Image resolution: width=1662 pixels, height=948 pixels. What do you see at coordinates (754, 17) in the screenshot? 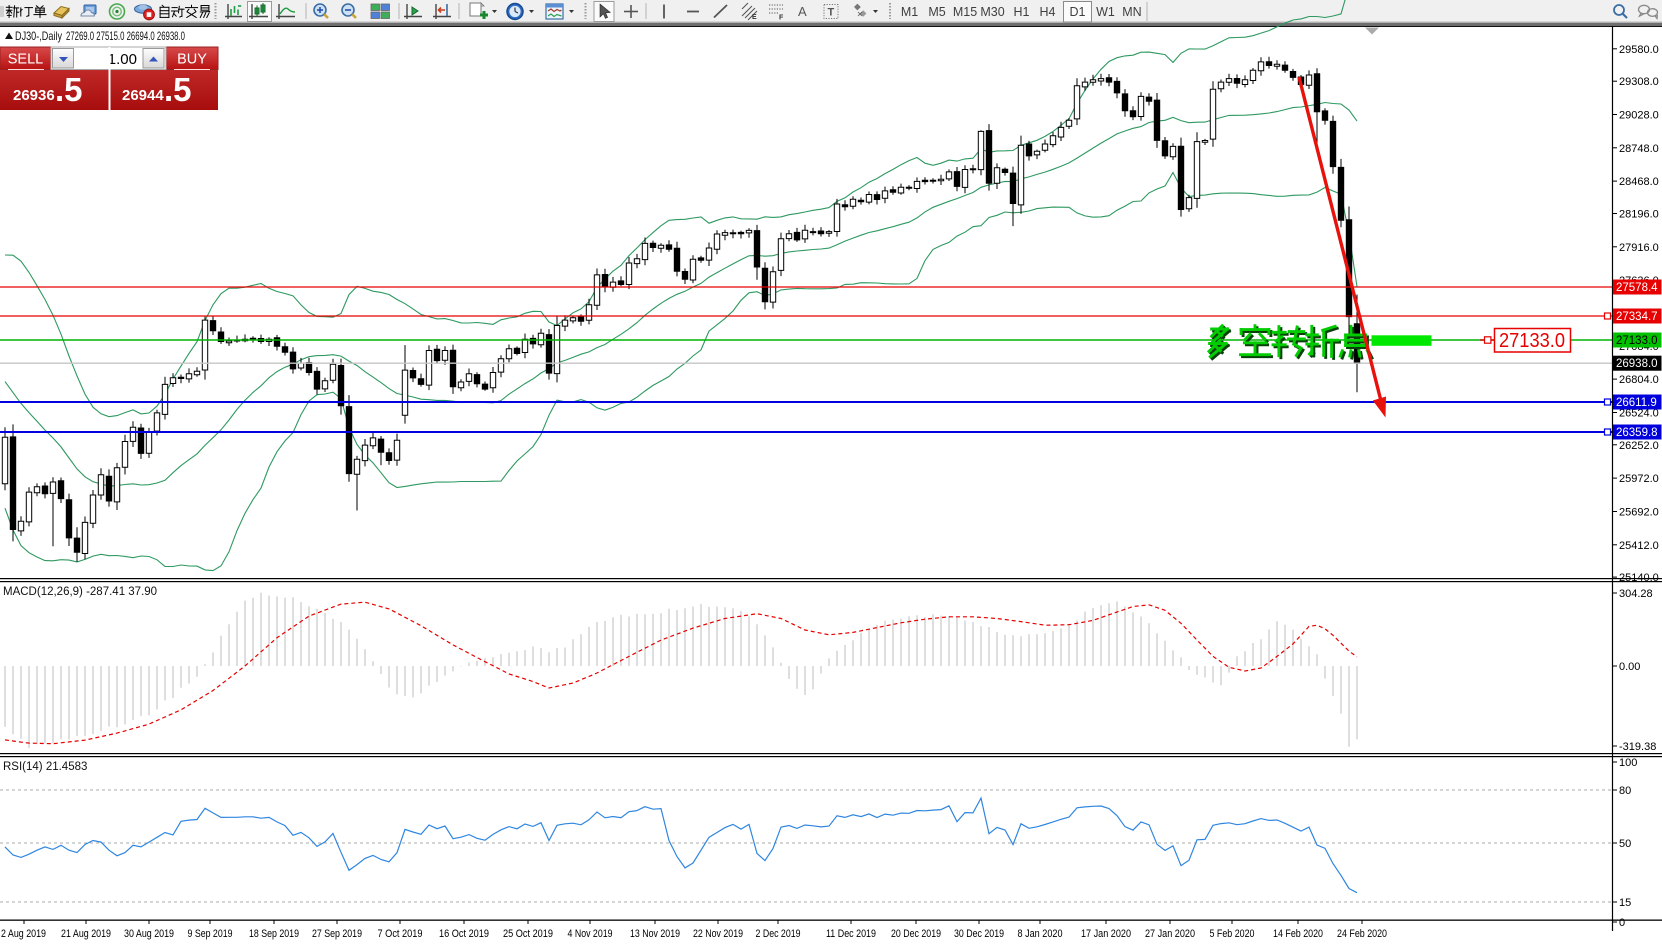
I see `svg-text: E` at bounding box center [754, 17].